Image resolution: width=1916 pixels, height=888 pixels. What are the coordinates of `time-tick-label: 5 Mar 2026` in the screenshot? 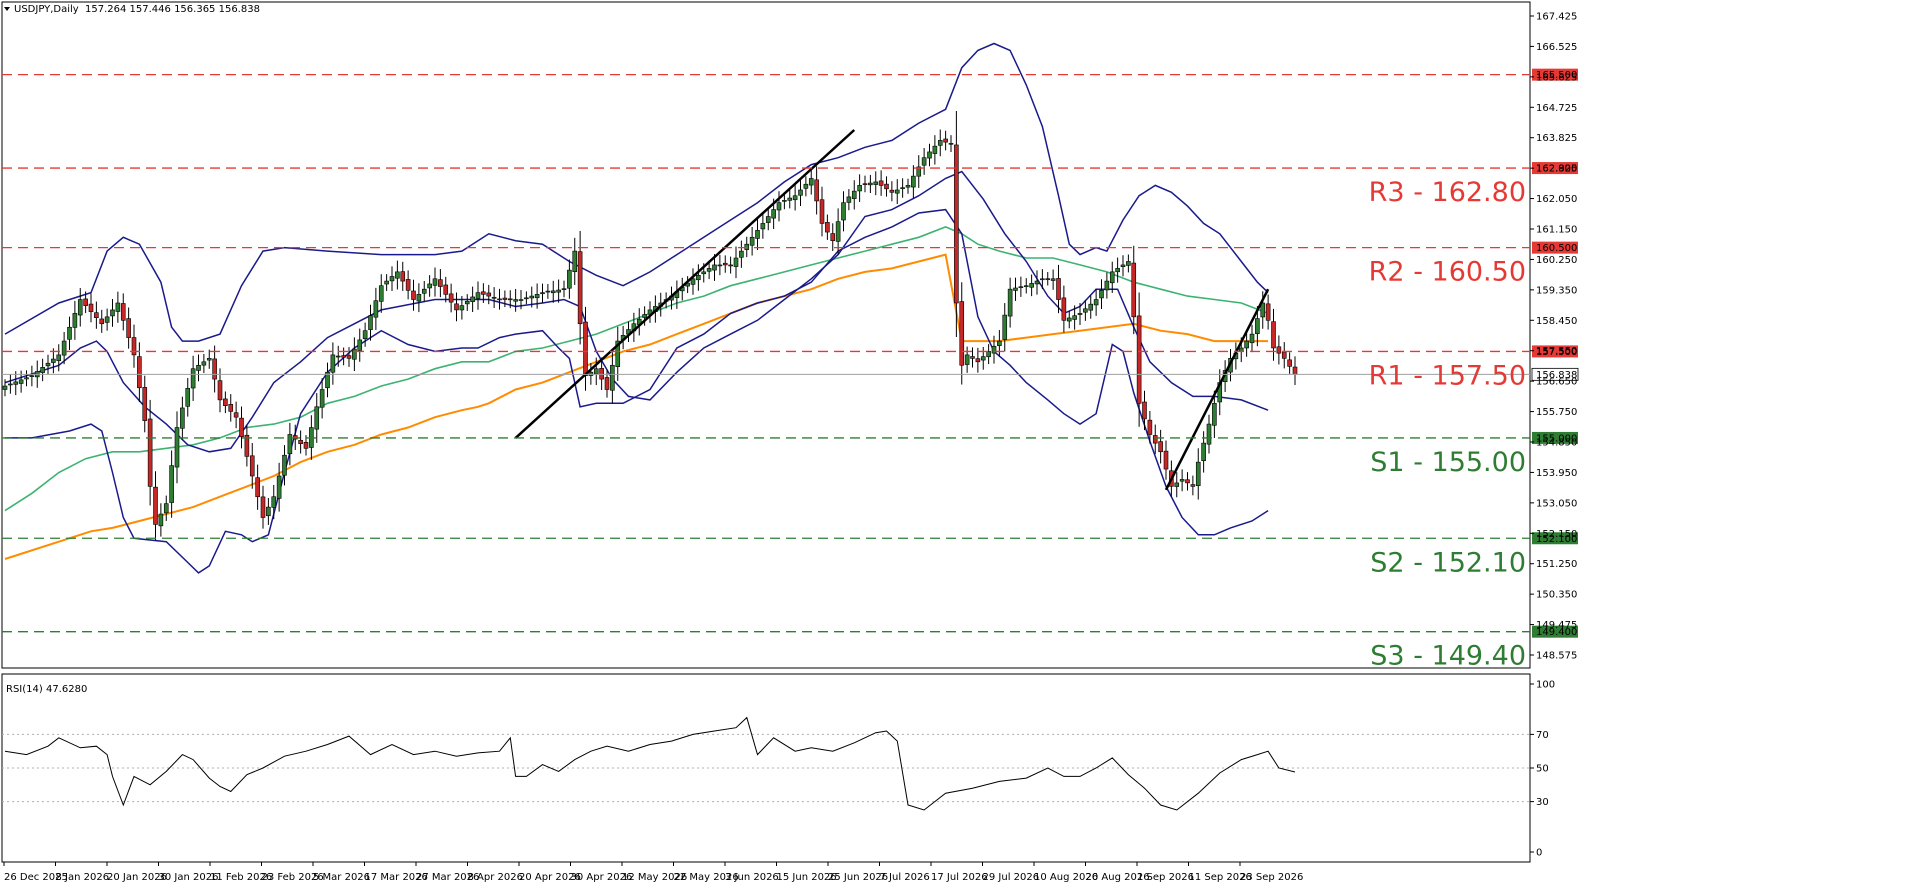 It's located at (341, 877).